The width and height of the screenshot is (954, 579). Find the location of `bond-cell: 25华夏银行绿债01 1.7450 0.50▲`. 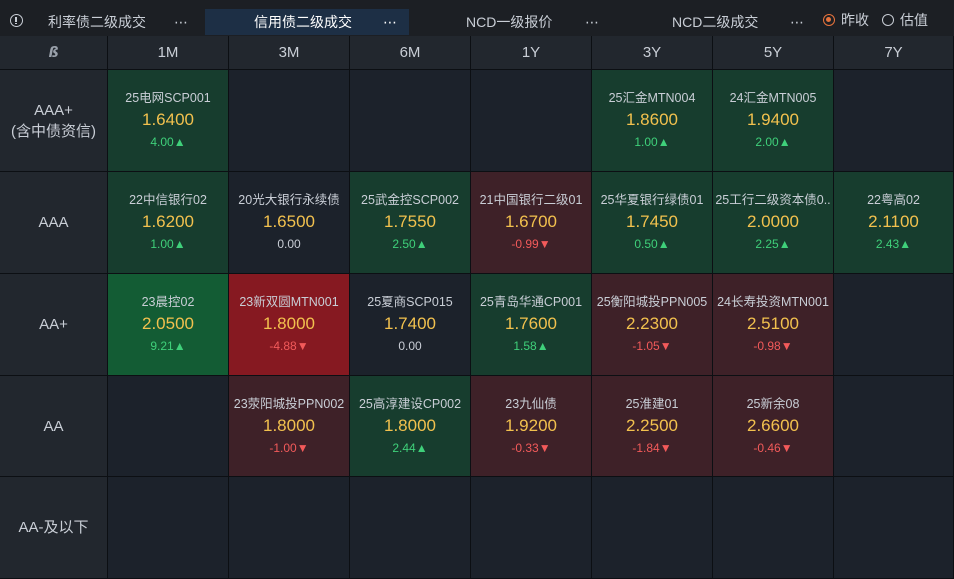

bond-cell: 25华夏银行绿债01 1.7450 0.50▲ is located at coordinates (652, 223).